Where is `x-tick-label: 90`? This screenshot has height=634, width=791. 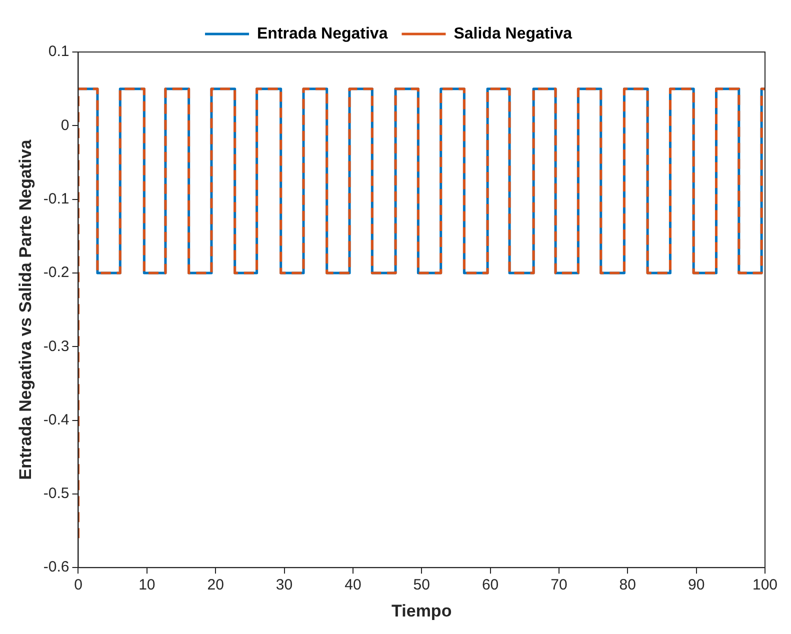
x-tick-label: 90 is located at coordinates (696, 585).